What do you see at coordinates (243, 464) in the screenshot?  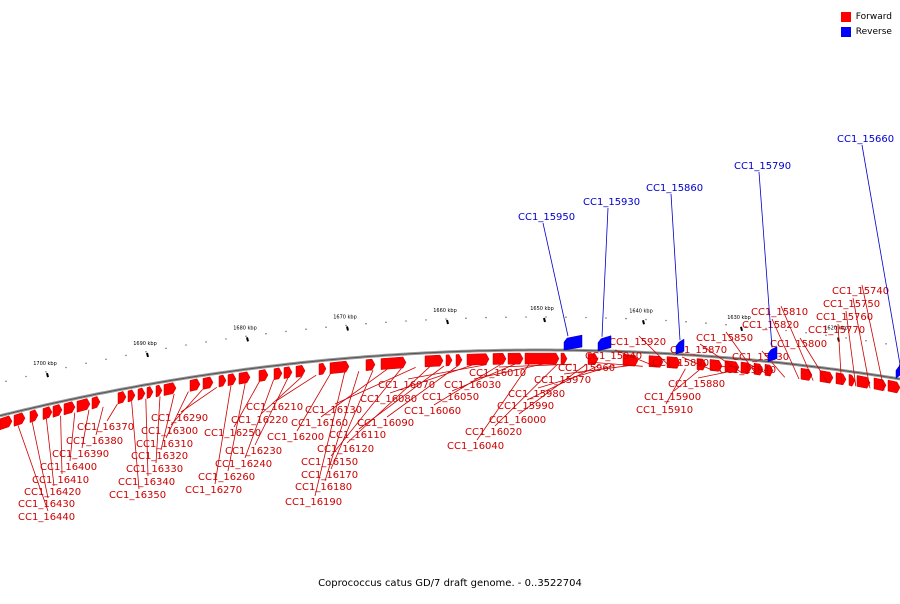 I see `forward-gene-label: CC1_16240` at bounding box center [243, 464].